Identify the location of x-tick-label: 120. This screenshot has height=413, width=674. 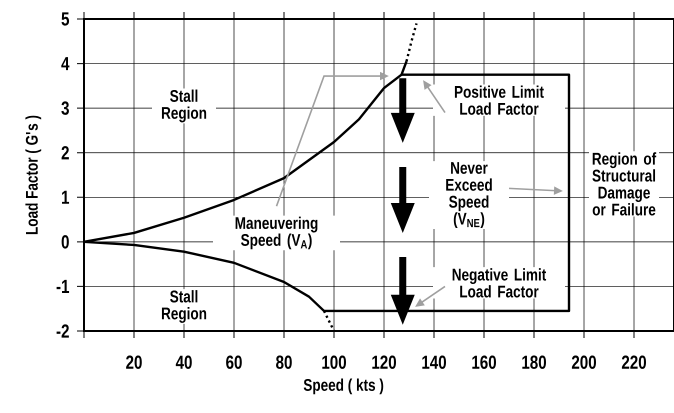
(384, 362).